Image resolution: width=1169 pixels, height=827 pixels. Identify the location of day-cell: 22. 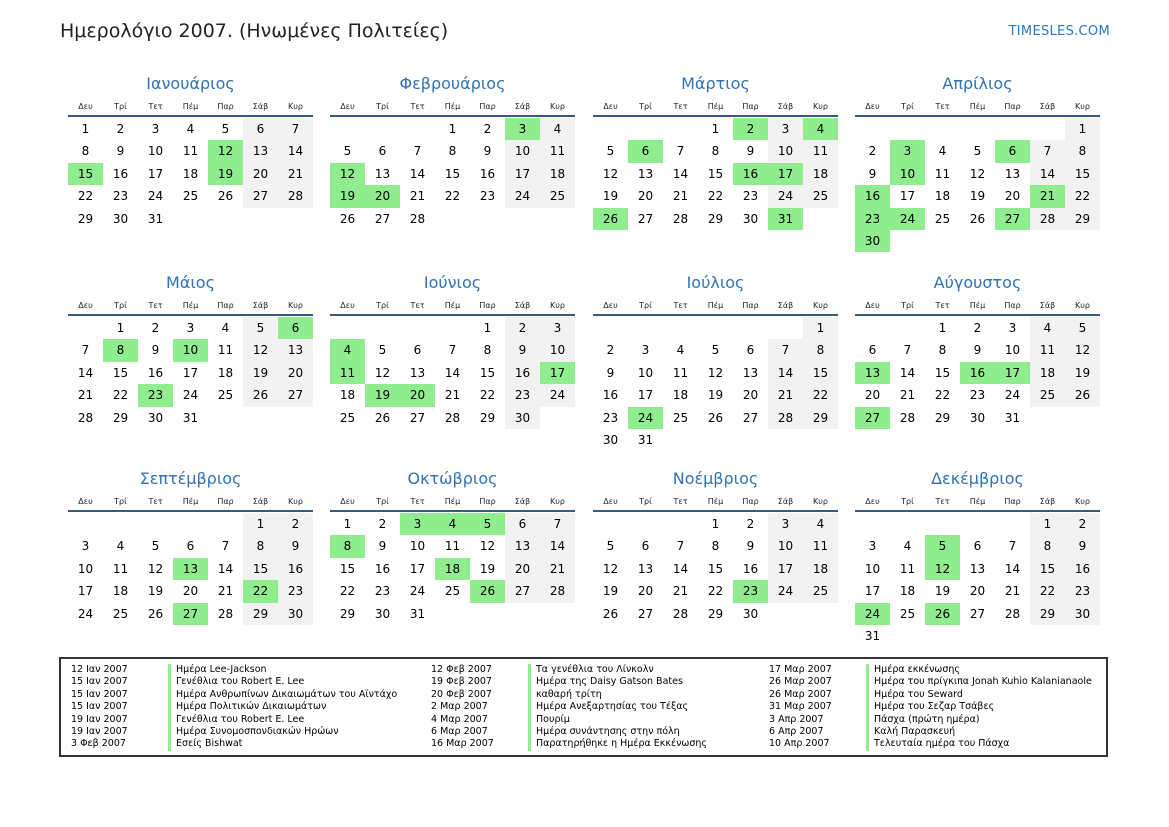
(715, 591).